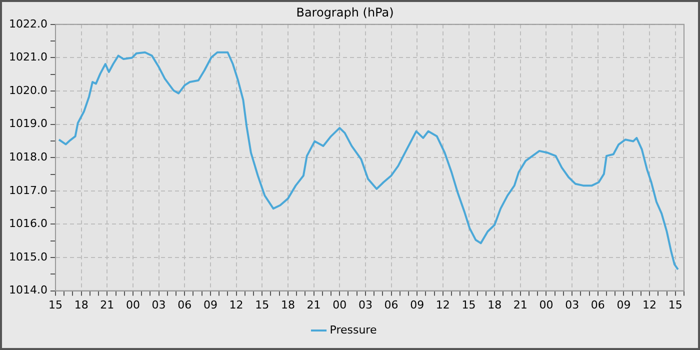 The height and width of the screenshot is (350, 700). What do you see at coordinates (28, 157) in the screenshot?
I see `y-tick-label: 1018.0` at bounding box center [28, 157].